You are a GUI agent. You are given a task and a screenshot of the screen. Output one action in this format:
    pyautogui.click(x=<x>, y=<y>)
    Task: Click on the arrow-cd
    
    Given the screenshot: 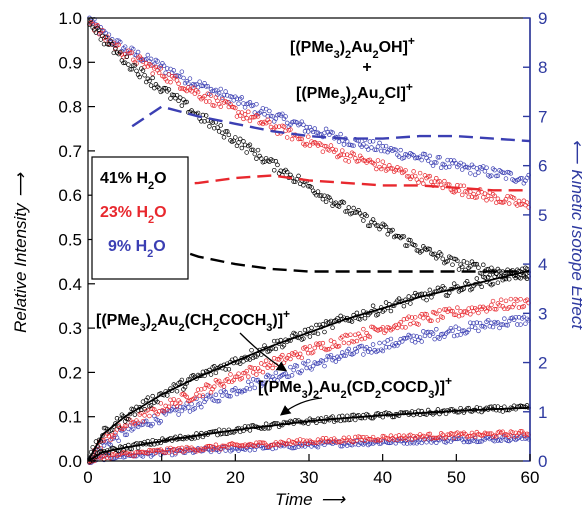 What is the action you would take?
    pyautogui.click(x=301, y=406)
    